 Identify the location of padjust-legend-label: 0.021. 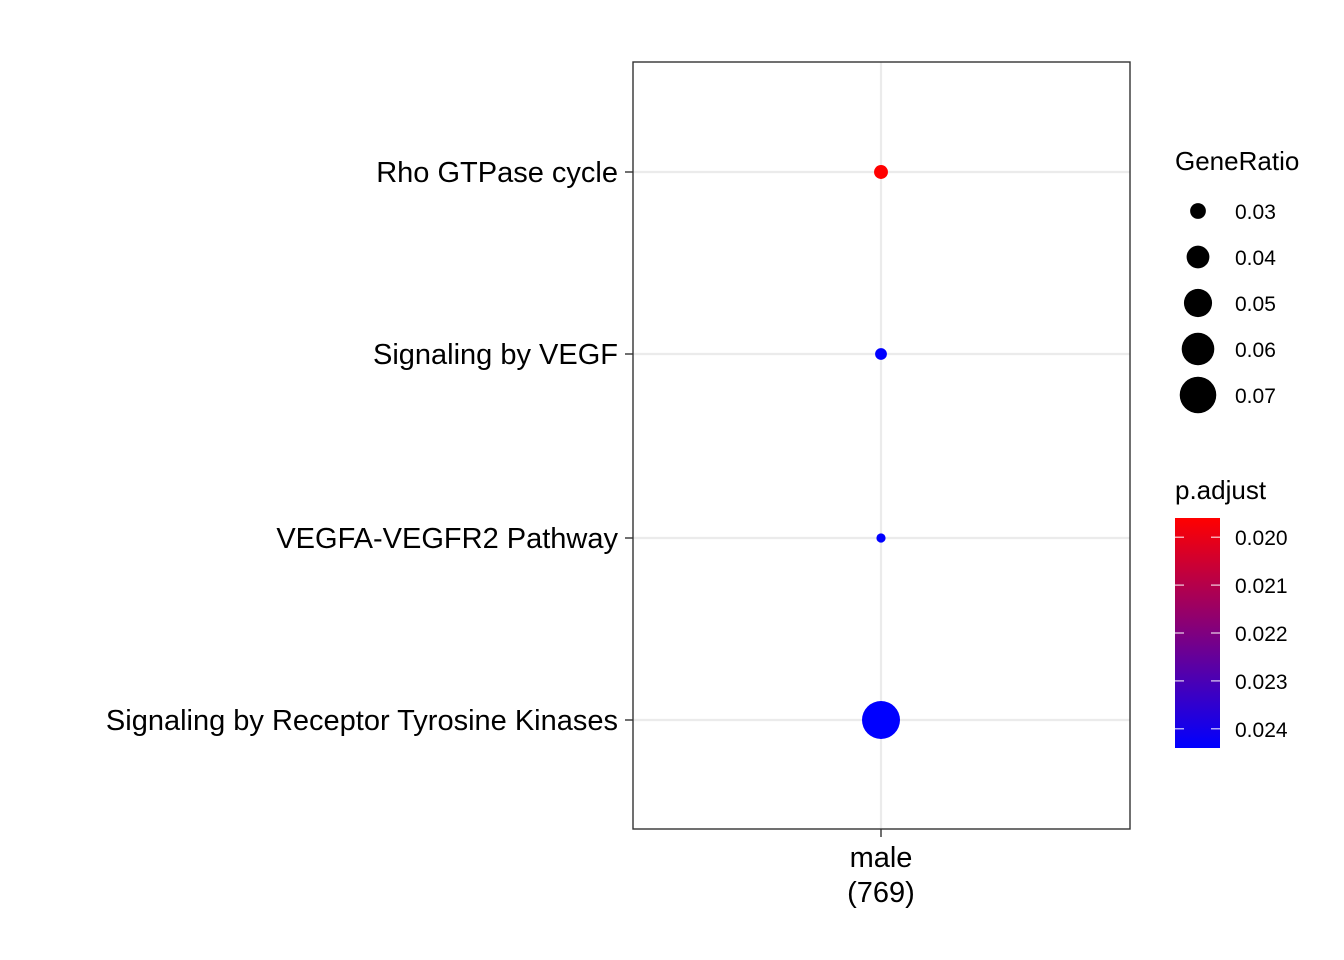
(1261, 586).